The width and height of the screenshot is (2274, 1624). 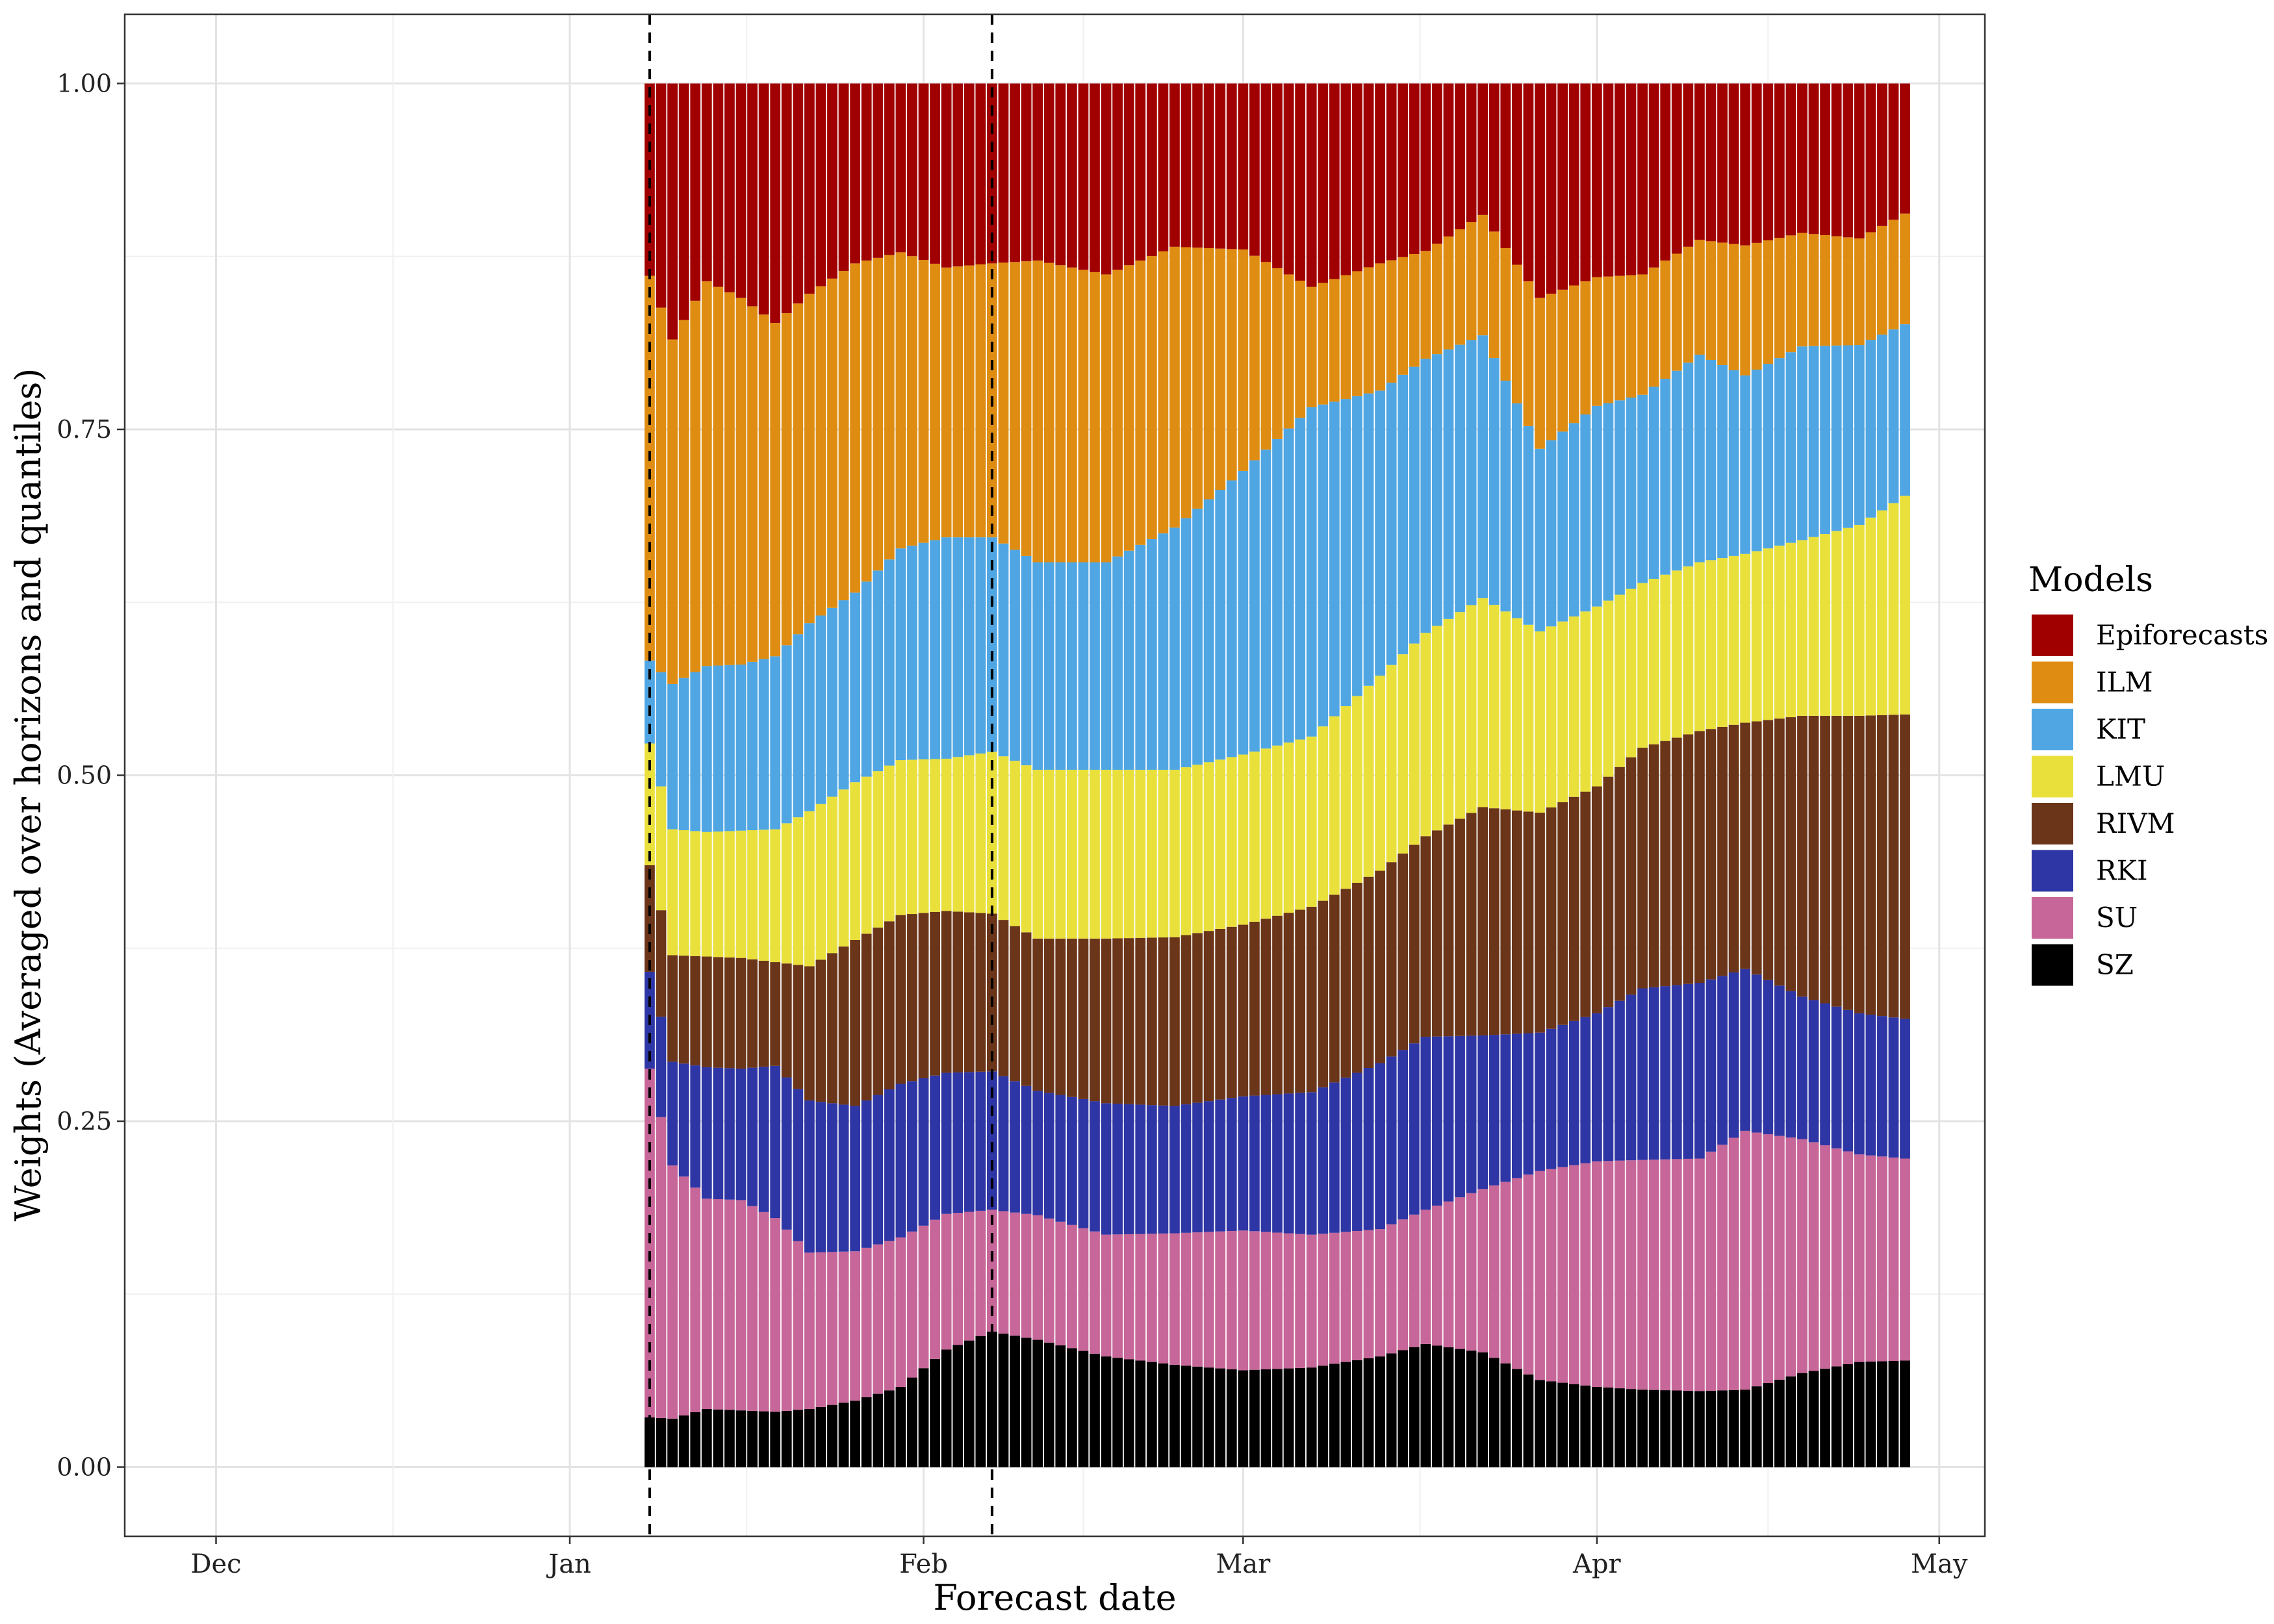 What do you see at coordinates (568, 1564) in the screenshot?
I see `x-tick-label: Jan` at bounding box center [568, 1564].